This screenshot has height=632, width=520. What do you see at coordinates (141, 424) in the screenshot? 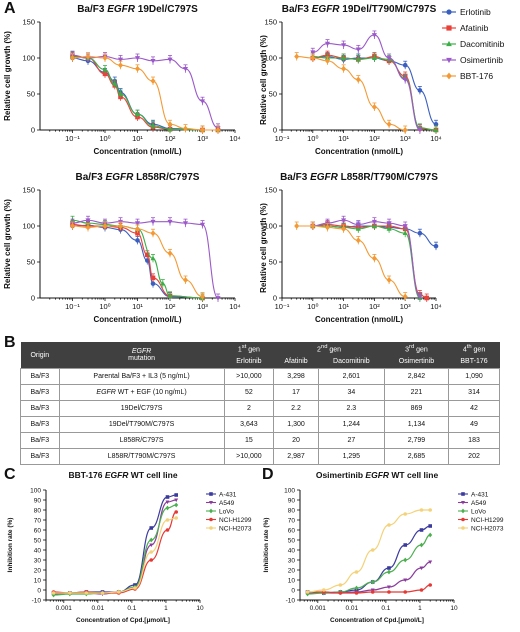
I see `cell-mutation-text: 19Del/T790M/C797S` at bounding box center [141, 424].